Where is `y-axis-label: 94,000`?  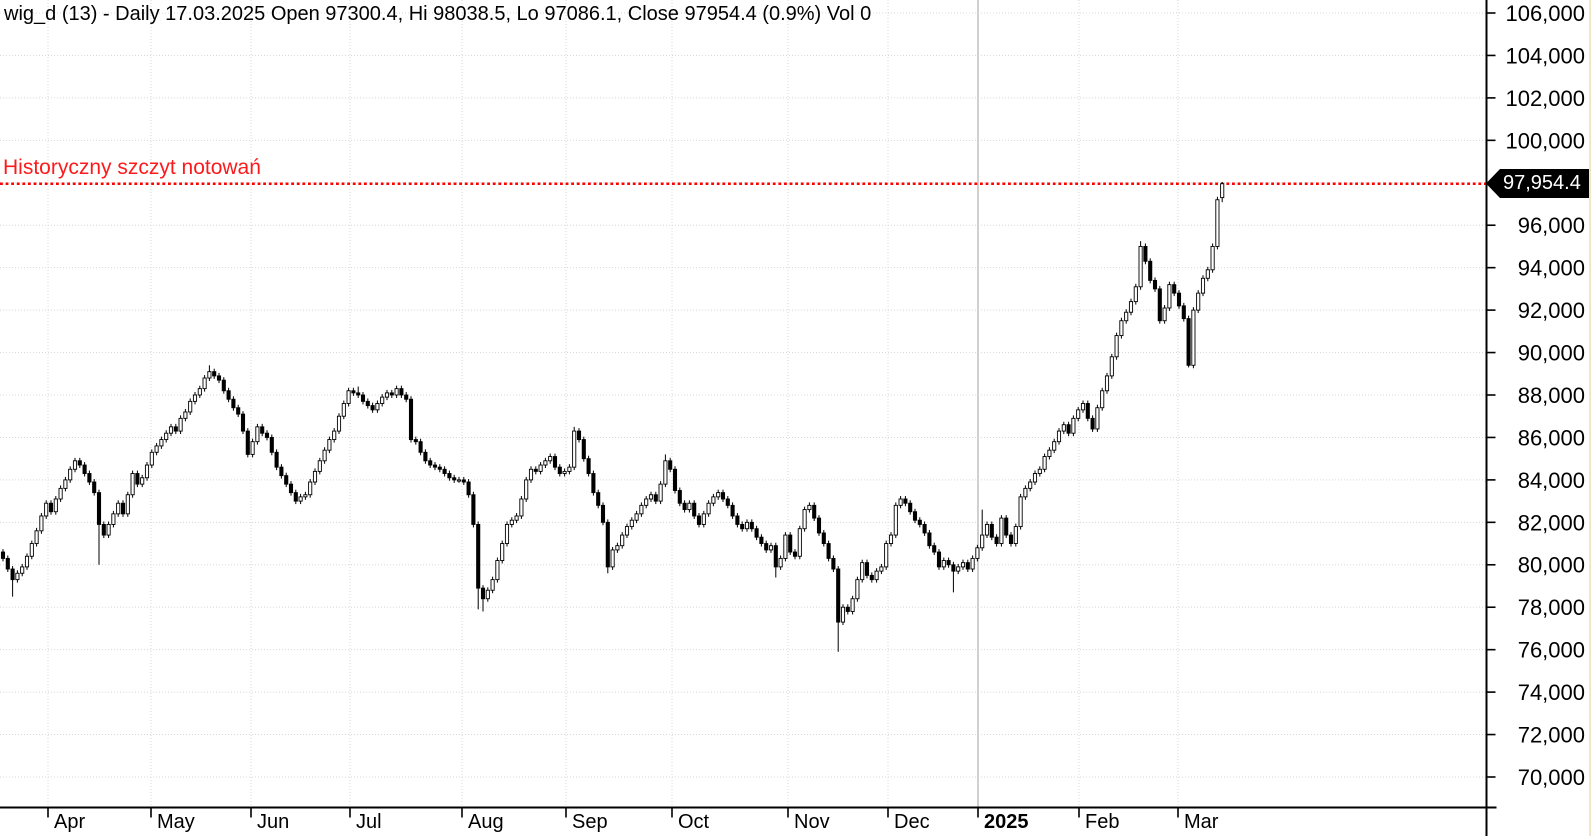
y-axis-label: 94,000 is located at coordinates (1551, 268).